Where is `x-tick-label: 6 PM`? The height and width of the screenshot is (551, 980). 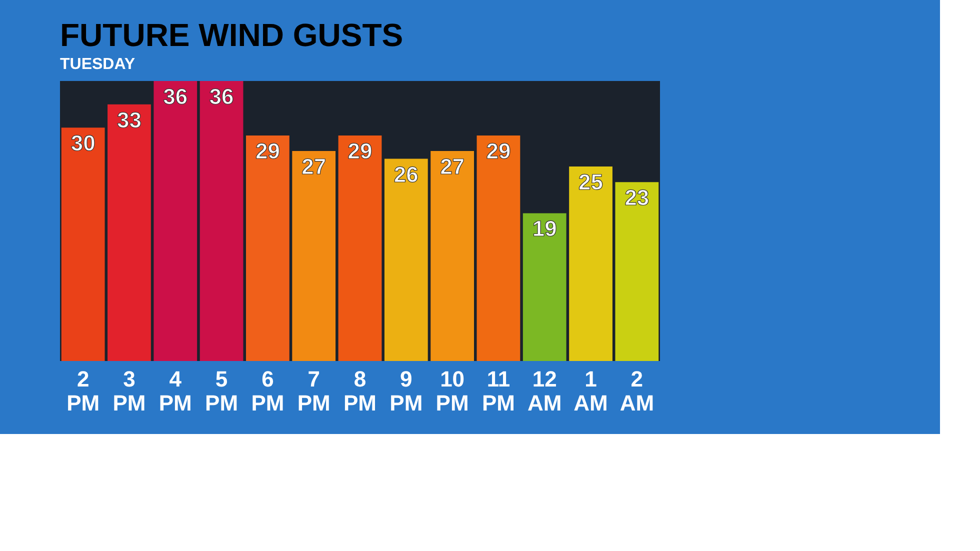
x-tick-label: 6 PM is located at coordinates (267, 391).